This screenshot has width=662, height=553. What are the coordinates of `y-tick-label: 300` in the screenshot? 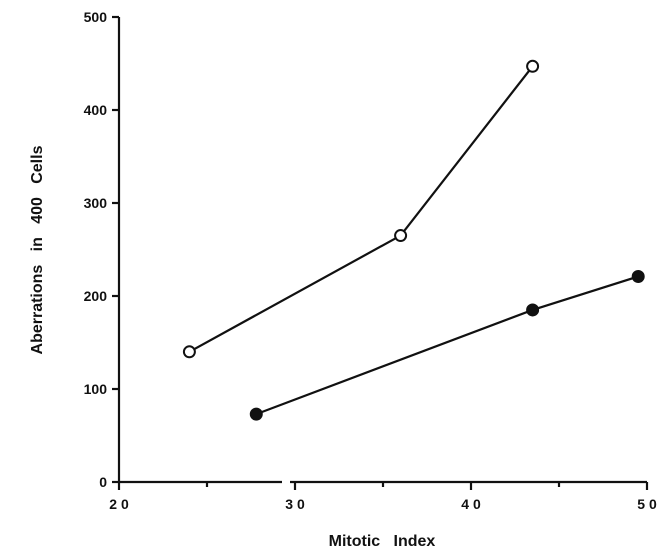 It's located at (96, 203).